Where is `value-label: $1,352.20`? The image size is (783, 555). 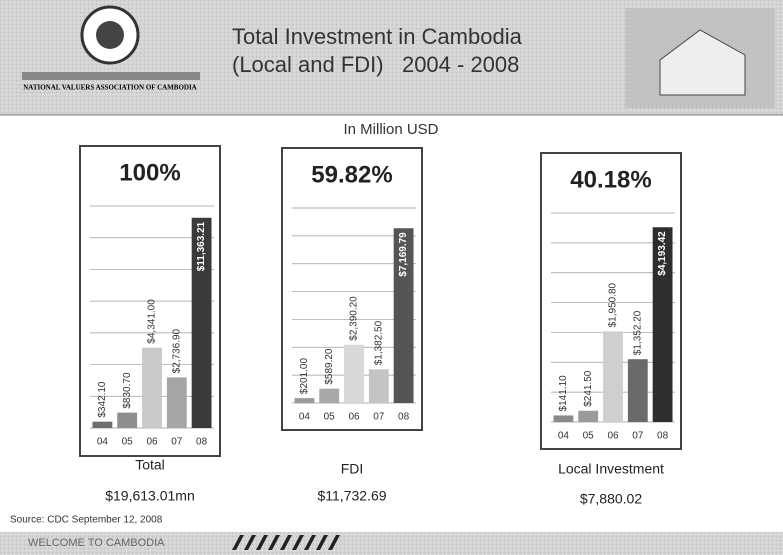 value-label: $1,352.20 is located at coordinates (637, 332).